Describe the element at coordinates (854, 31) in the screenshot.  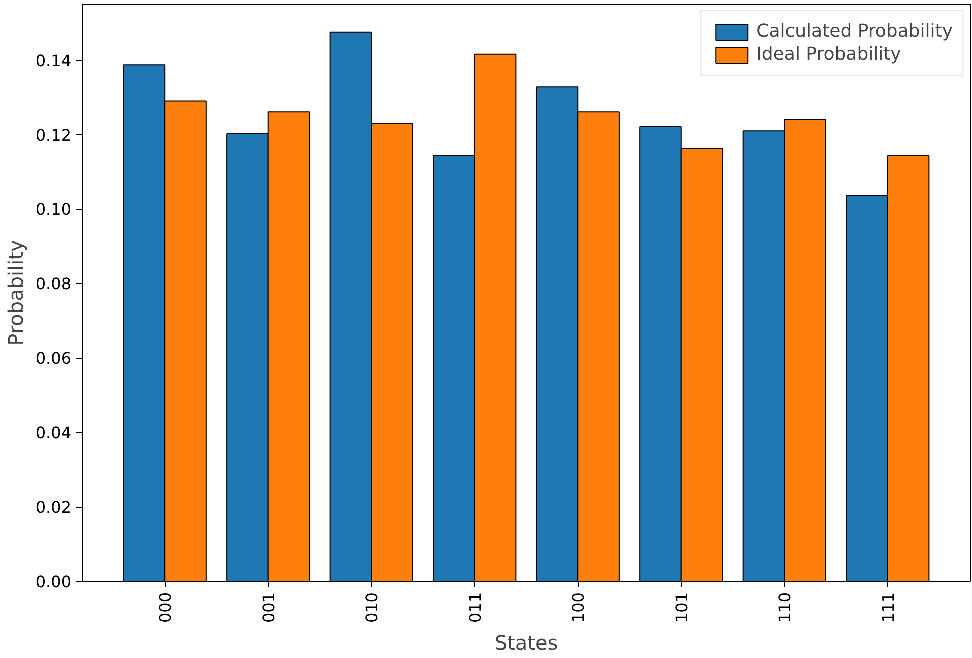
I see `legend-label: Calculated Probability` at that location.